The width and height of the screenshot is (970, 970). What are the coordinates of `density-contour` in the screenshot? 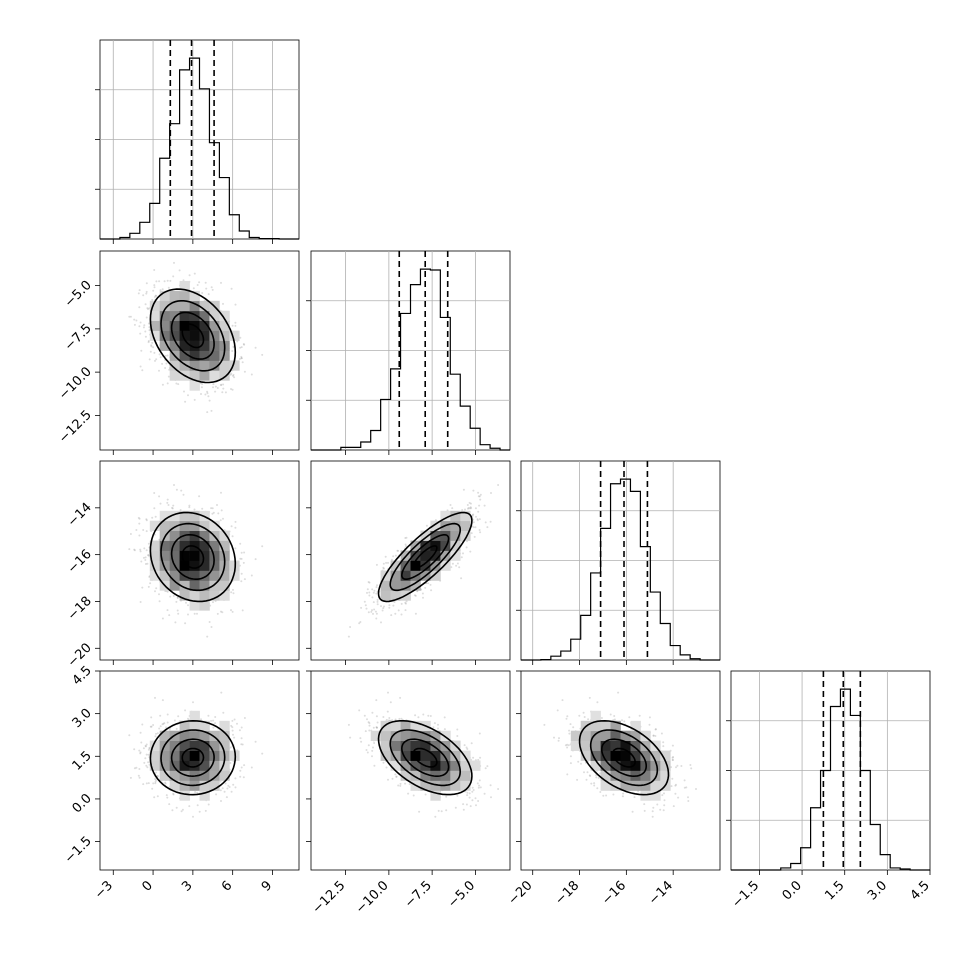 It's located at (425, 557).